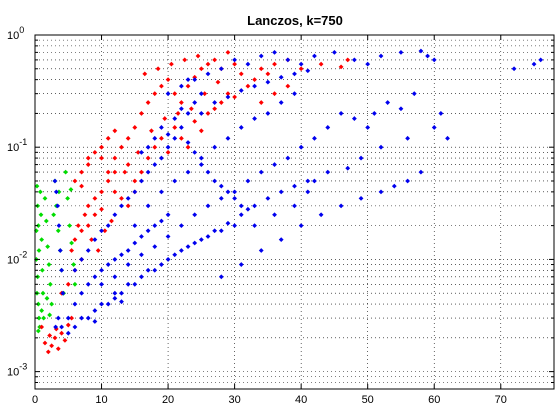  I want to click on y-tick-label: 10⁻³, so click(17, 370).